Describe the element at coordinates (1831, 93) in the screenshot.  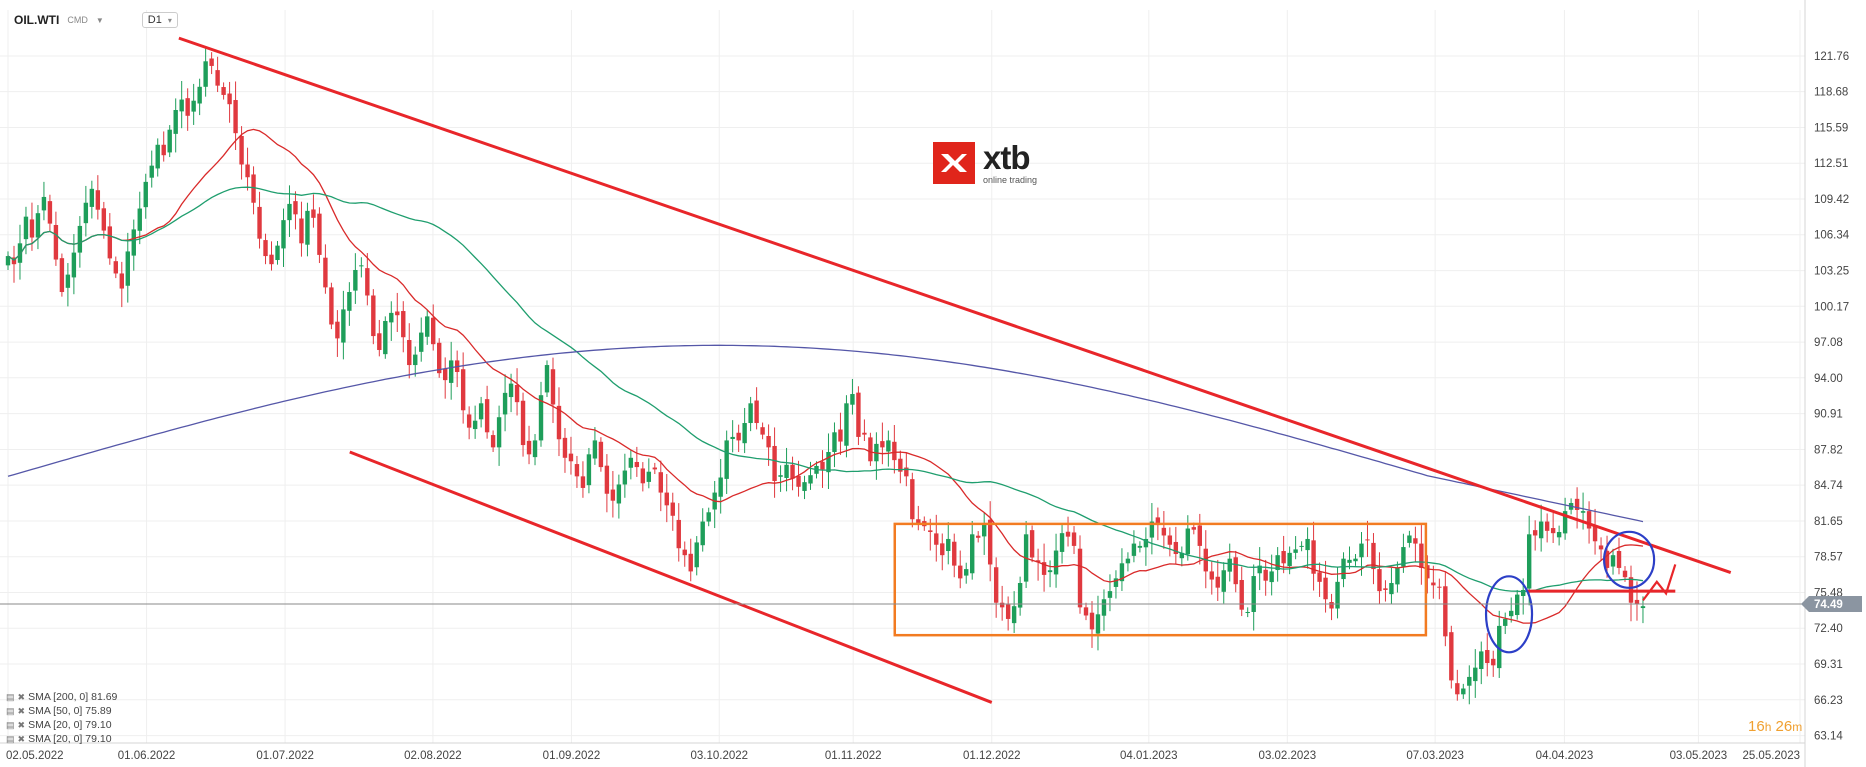
I see `y-tick-label: 118.68` at that location.